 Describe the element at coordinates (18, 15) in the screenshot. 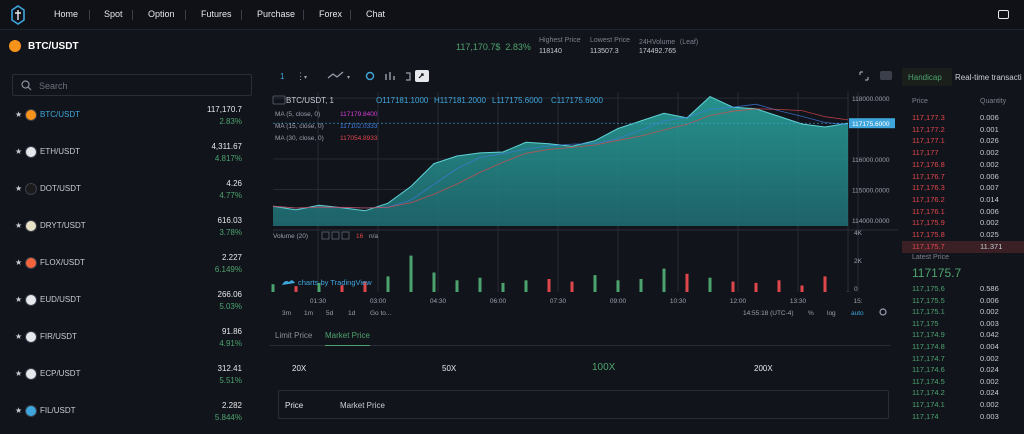

I see `brand-logo-icon` at that location.